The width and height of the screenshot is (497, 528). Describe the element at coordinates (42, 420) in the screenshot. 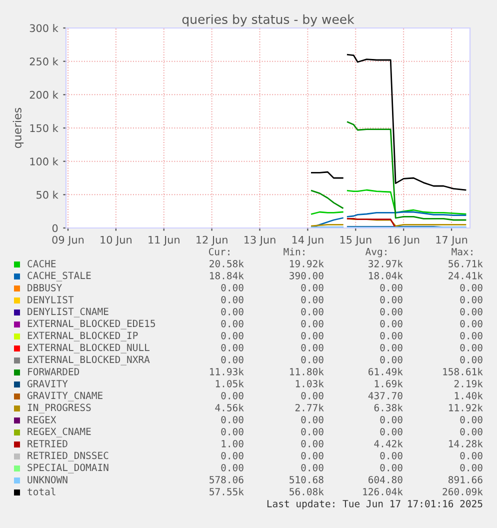

I see `legend-label: REGEX` at that location.